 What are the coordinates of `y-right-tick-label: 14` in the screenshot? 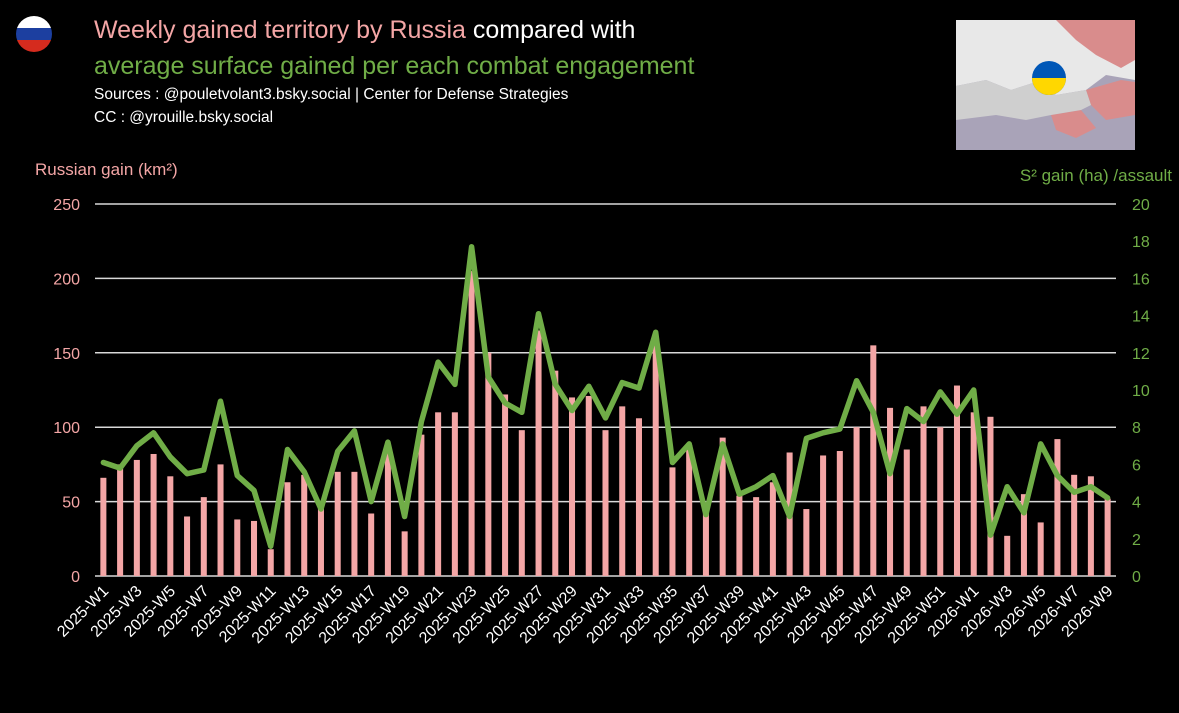 It's located at (1141, 317).